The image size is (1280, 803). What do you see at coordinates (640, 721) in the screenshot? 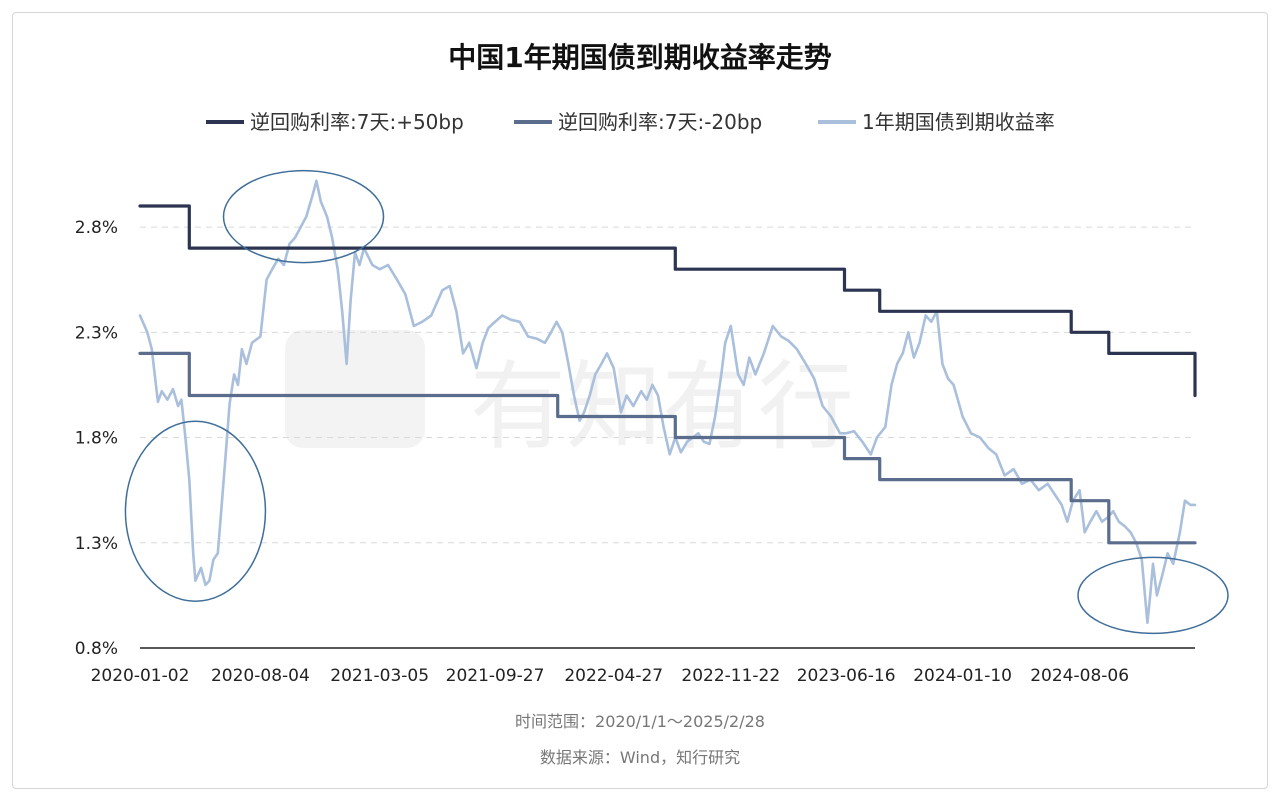
I see `time-range-note: 时间范围：2020/1/1～2025/2/28` at bounding box center [640, 721].